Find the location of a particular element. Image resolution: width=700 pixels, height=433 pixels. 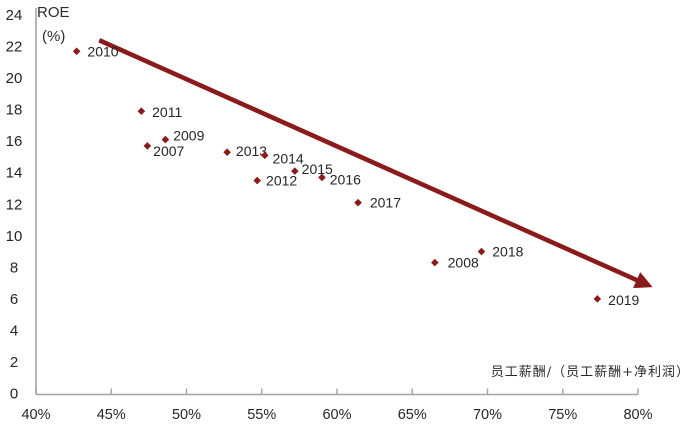

x-axis-title: 员工薪酬/（员工薪酬+净利润） is located at coordinates (590, 372).